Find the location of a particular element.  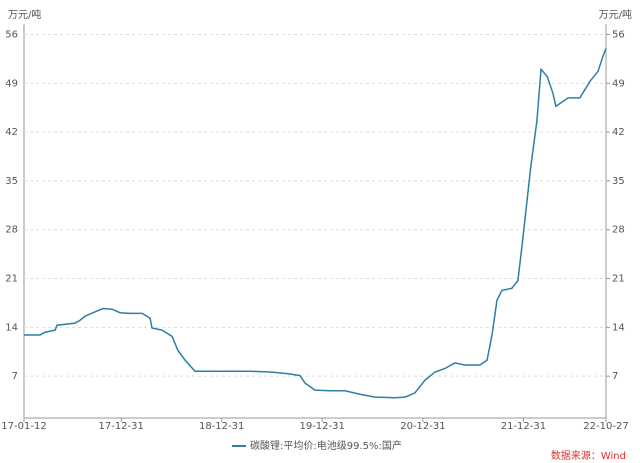

x-tick-label: 17-12-31 is located at coordinates (120, 426).